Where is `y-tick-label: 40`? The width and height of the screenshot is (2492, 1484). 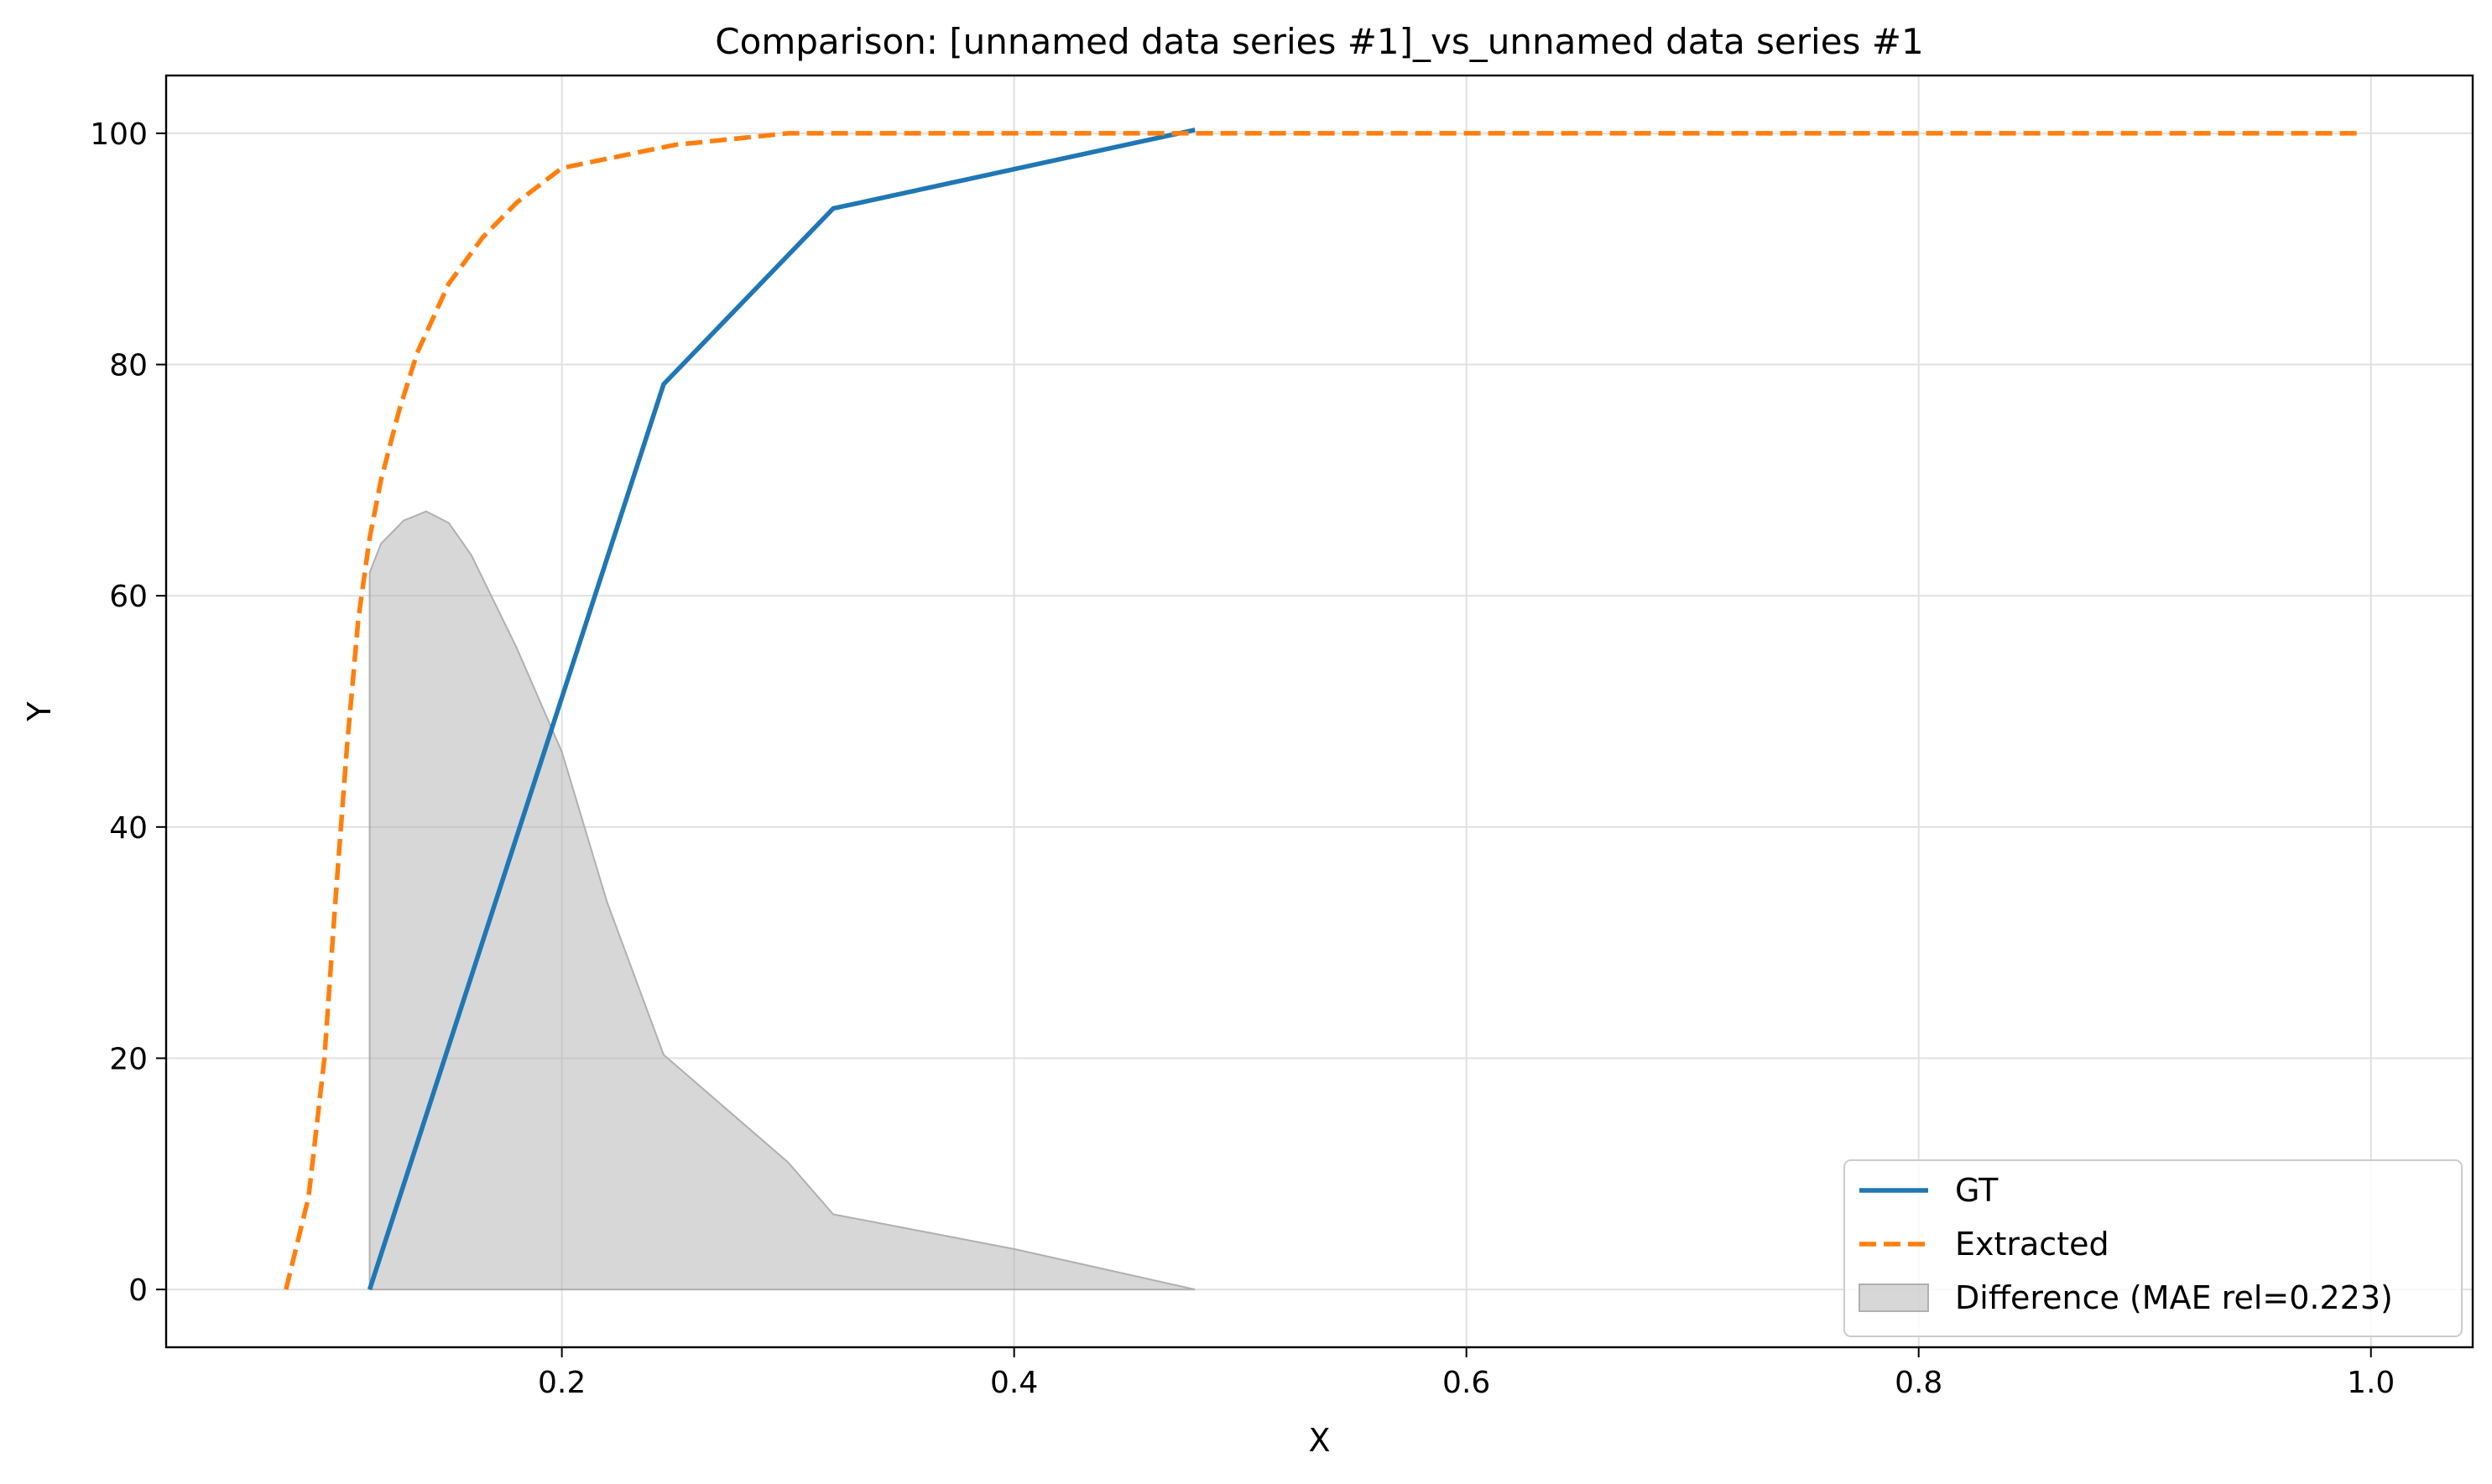
y-tick-label: 40 is located at coordinates (128, 828).